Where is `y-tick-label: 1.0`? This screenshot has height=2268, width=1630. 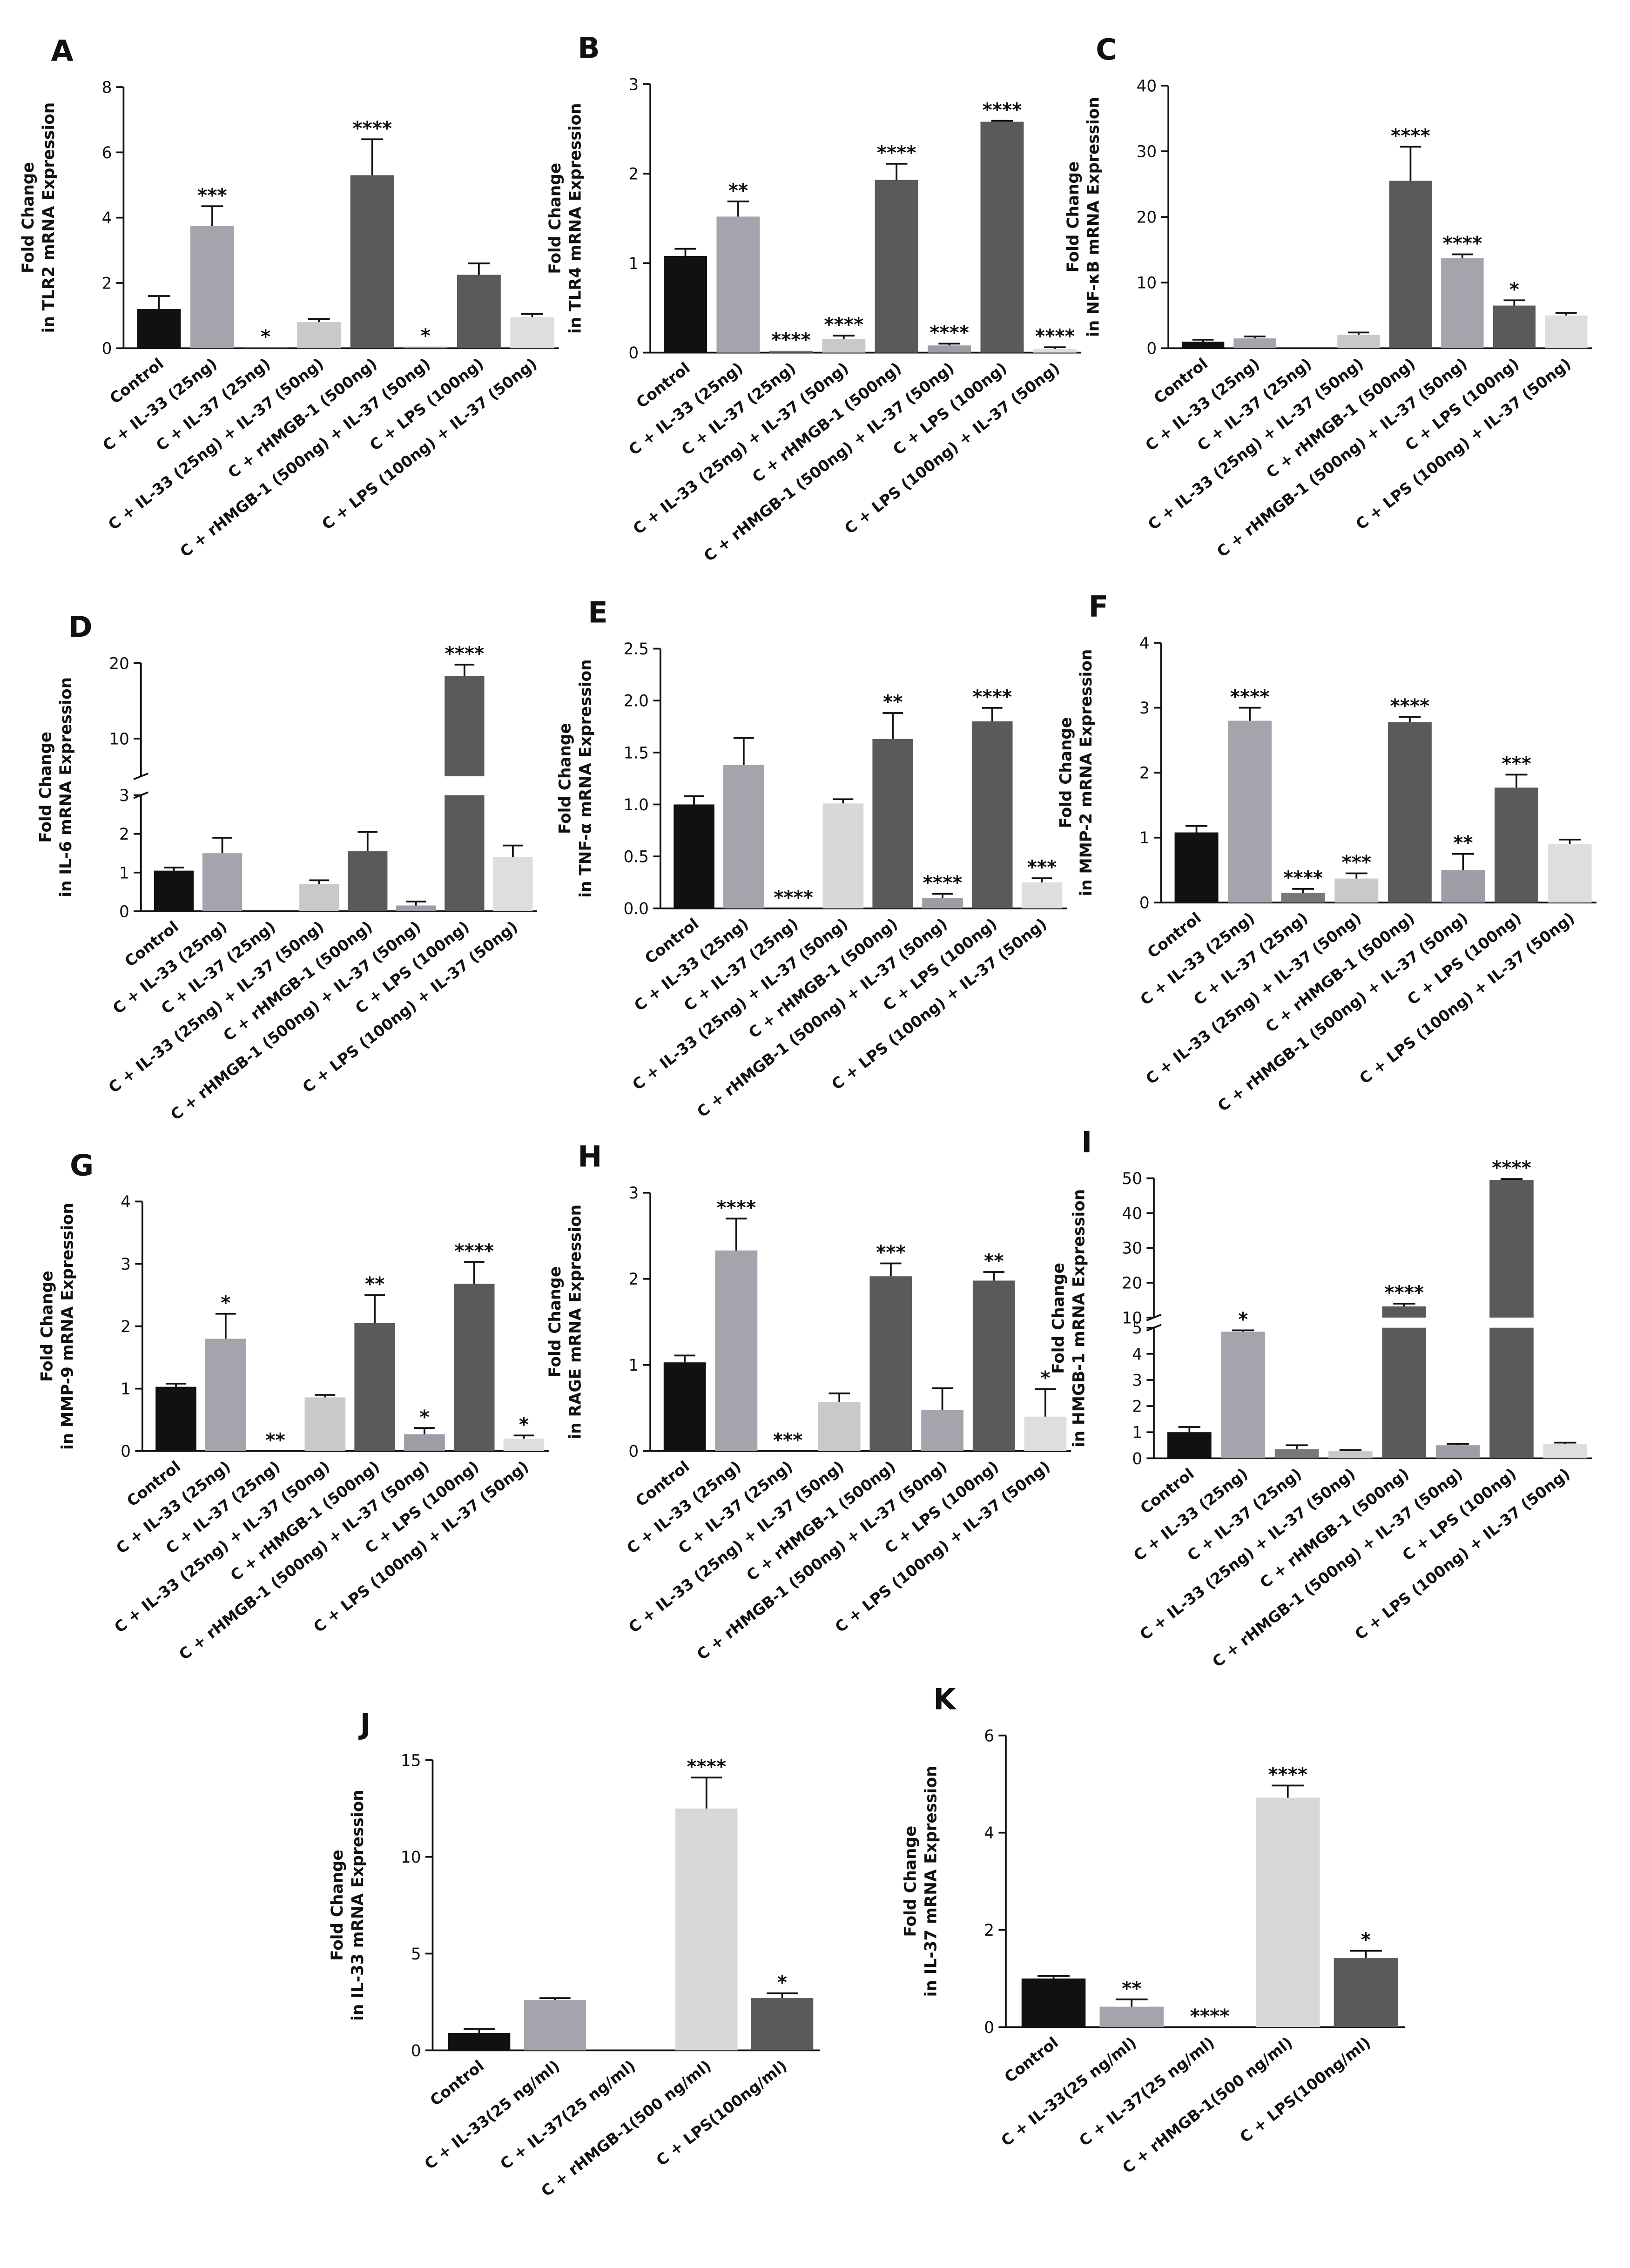
y-tick-label: 1.0 is located at coordinates (636, 805).